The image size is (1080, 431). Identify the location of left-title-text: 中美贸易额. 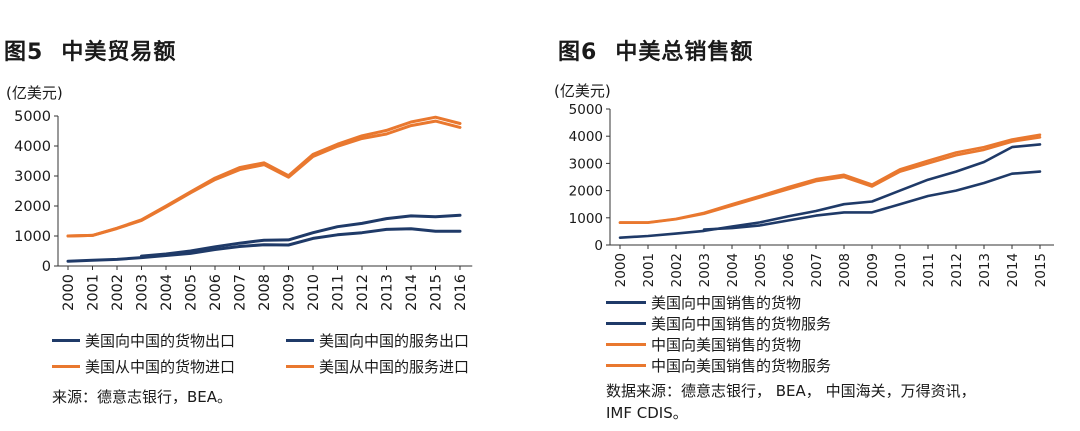
(119, 52).